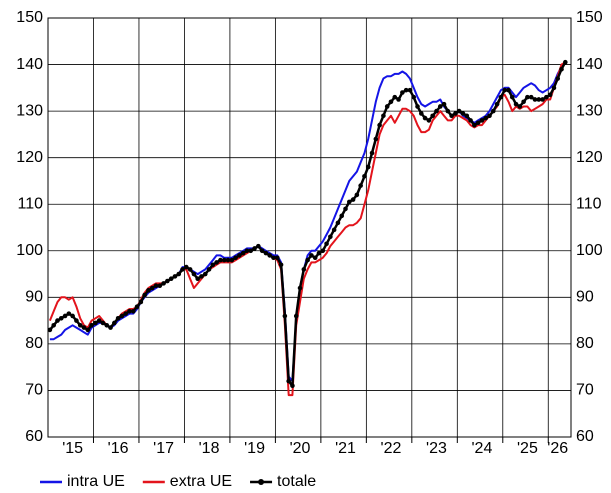 This screenshot has width=611, height=493. Describe the element at coordinates (34, 343) in the screenshot. I see `y-tick-label: 80` at that location.